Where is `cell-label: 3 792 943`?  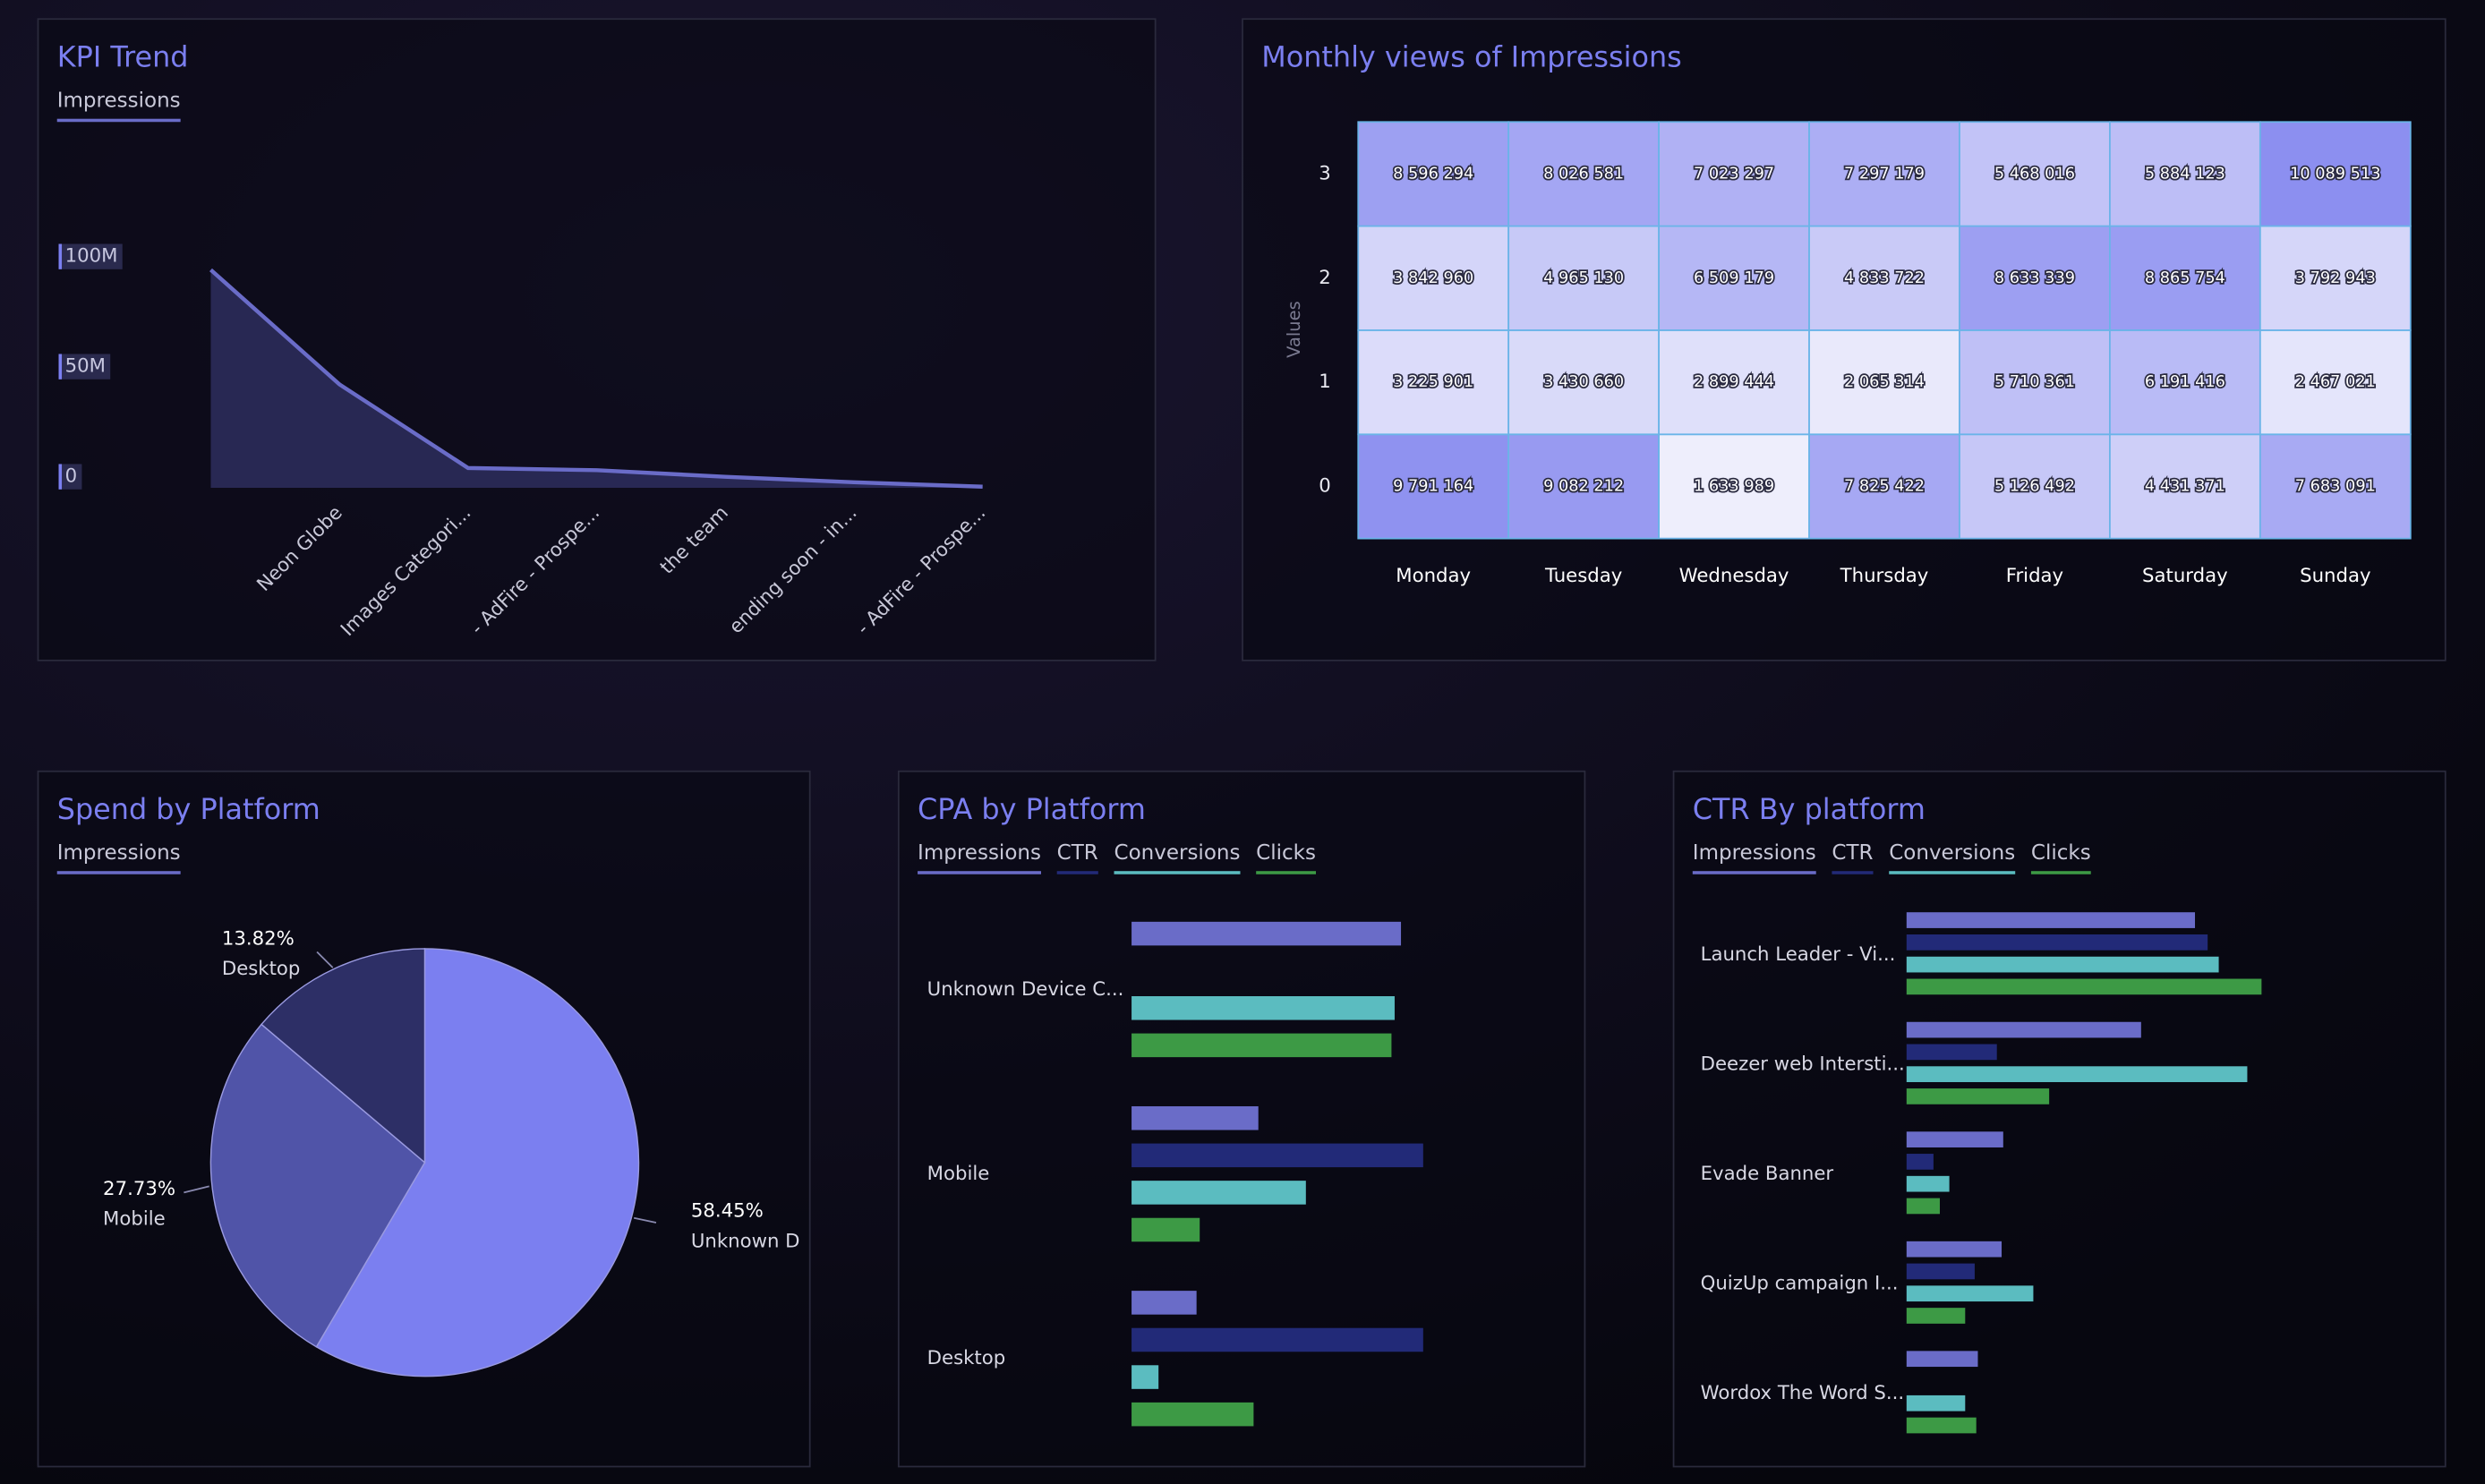
cell-label: 3 792 943 is located at coordinates (2335, 278).